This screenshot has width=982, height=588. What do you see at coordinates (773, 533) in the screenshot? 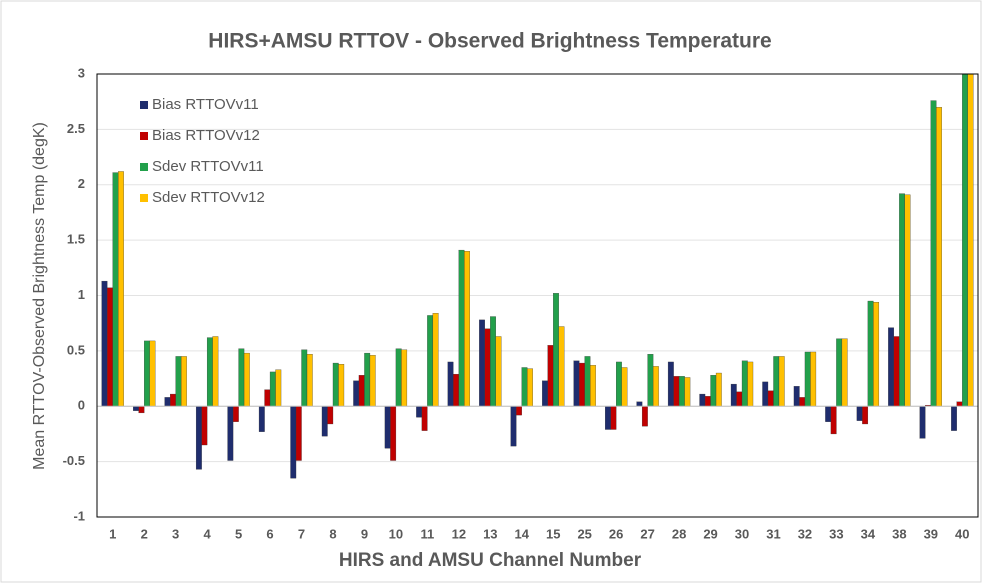
I see `x-tick-label: 31` at bounding box center [773, 533].